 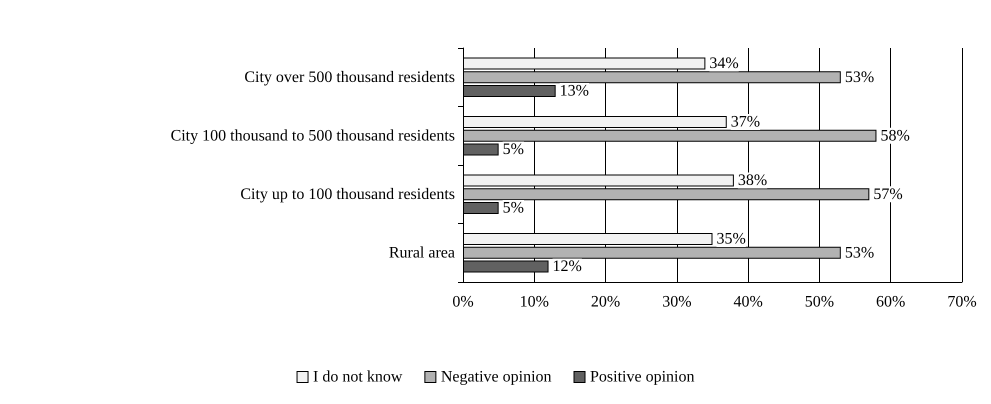 I want to click on x-tick-label: 30%, so click(x=677, y=302).